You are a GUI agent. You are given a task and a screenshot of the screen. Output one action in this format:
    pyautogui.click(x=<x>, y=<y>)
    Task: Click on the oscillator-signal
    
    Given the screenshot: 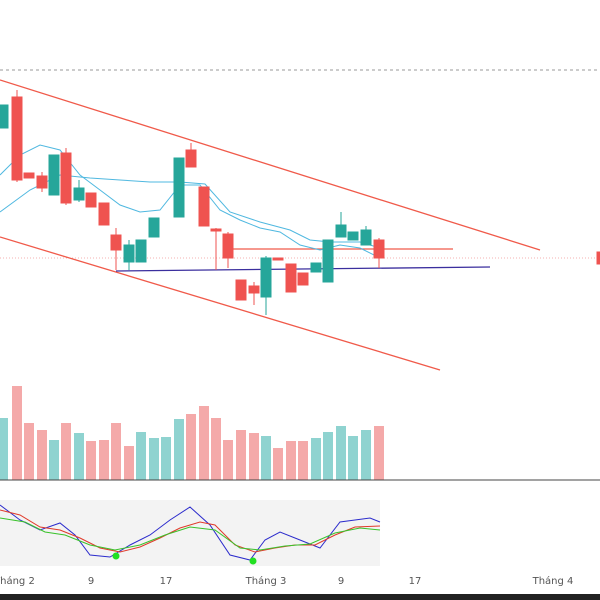 What is the action you would take?
    pyautogui.click(x=190, y=534)
    